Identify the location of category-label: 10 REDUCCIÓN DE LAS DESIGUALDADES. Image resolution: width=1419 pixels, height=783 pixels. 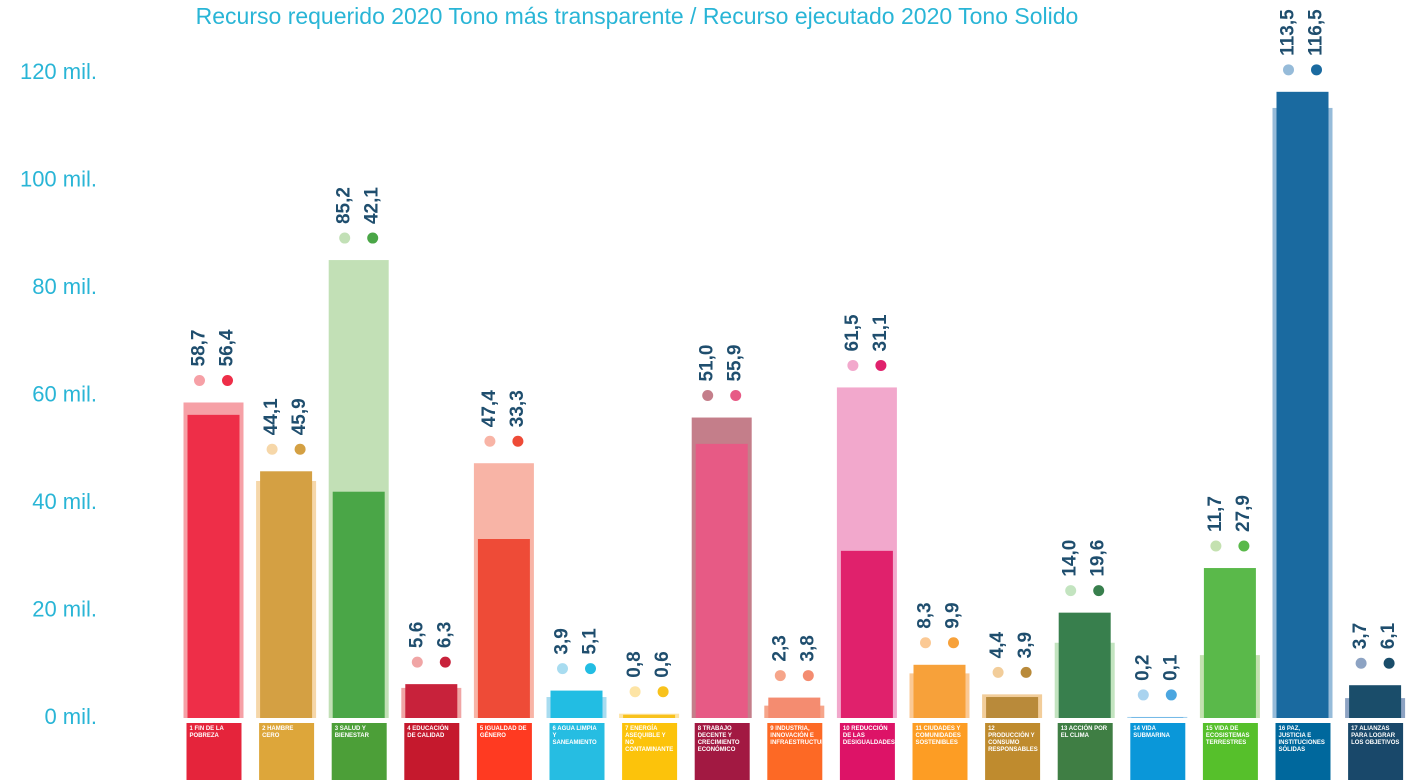
(868, 736).